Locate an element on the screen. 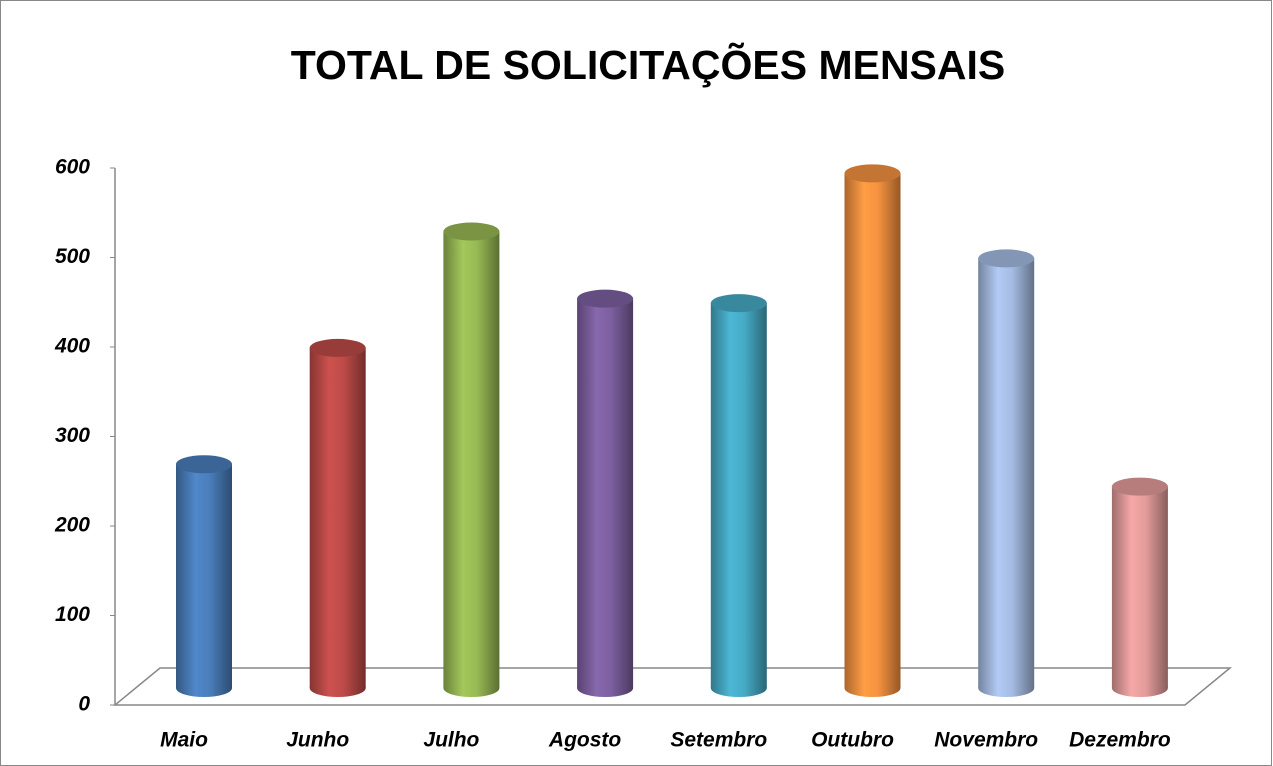 Image resolution: width=1273 pixels, height=766 pixels. x-tick-label: Novembro is located at coordinates (986, 740).